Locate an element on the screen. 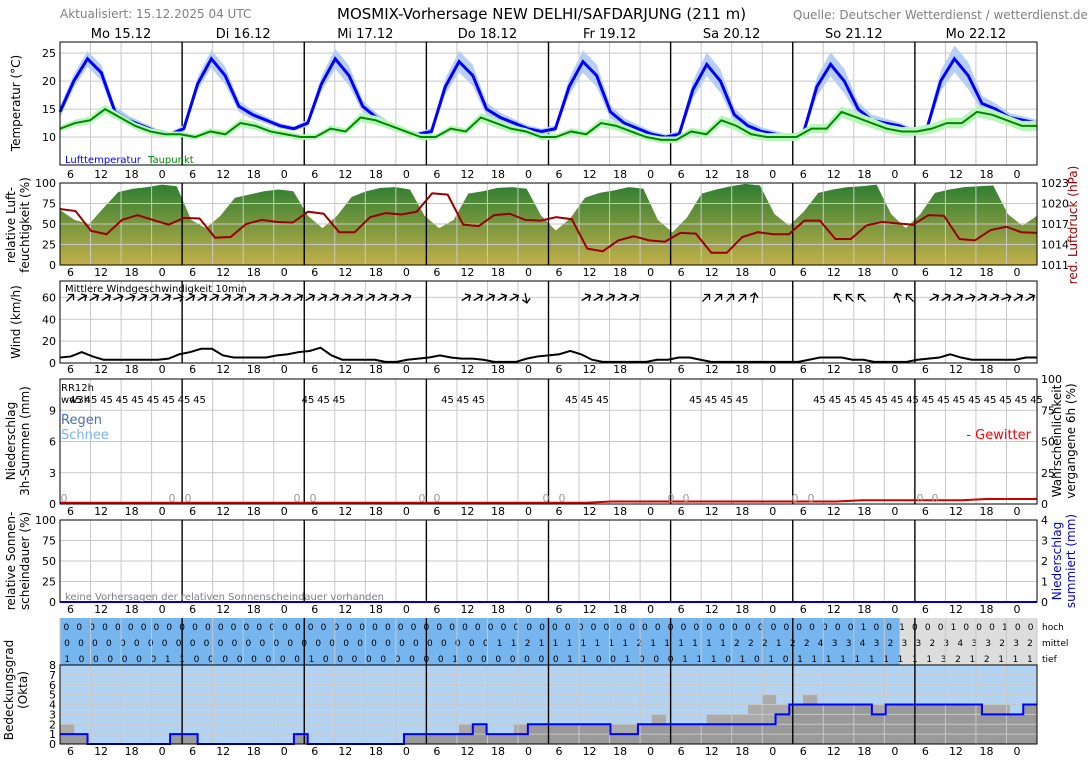  humidity-axis-label: relative Luft- is located at coordinates (11, 225).